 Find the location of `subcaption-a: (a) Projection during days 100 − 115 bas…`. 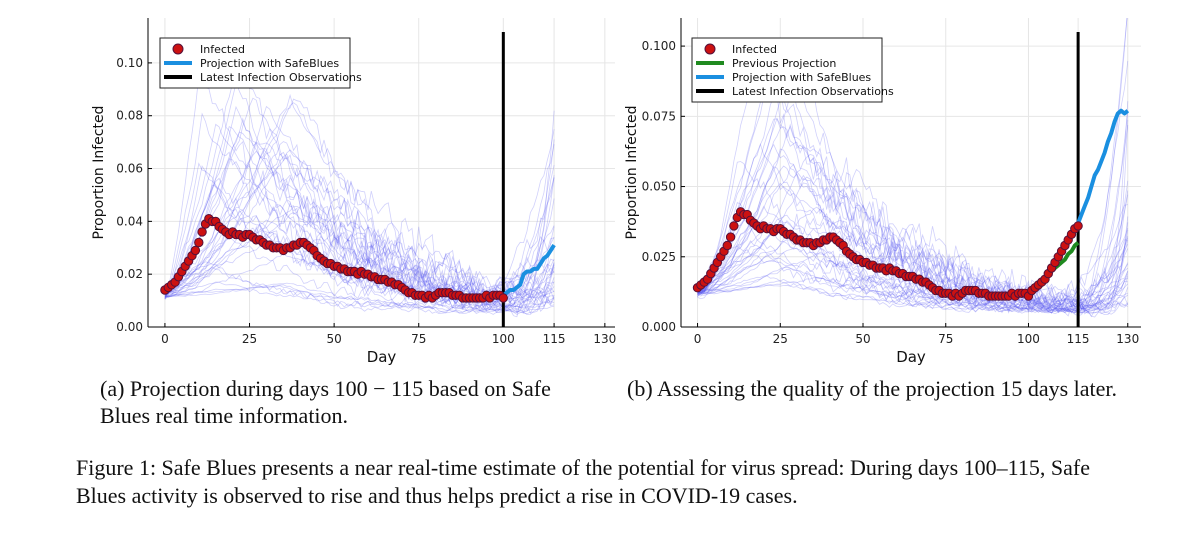

subcaption-a: (a) Projection during days 100 − 115 bas… is located at coordinates (325, 402).